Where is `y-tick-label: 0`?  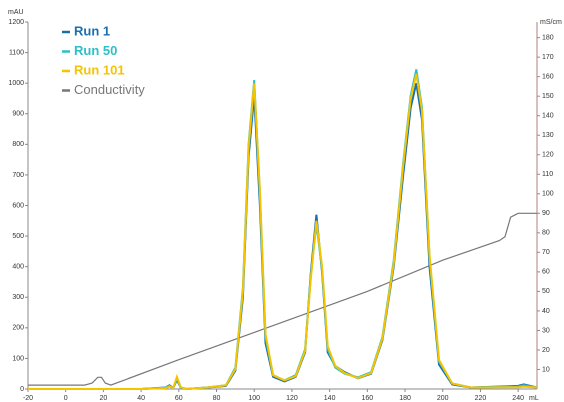 y-tick-label: 0 is located at coordinates (22, 389).